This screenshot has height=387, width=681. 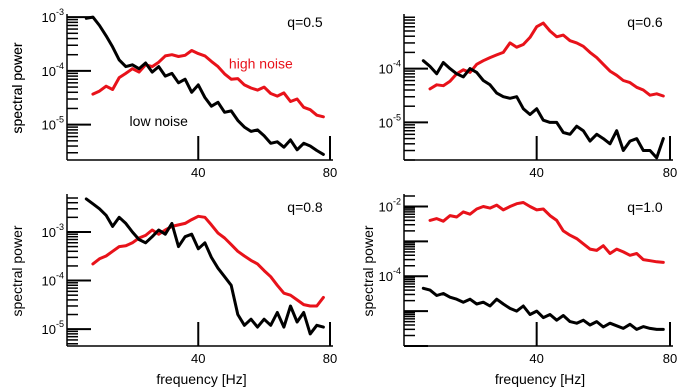 What do you see at coordinates (645, 207) in the screenshot?
I see `q-annotation: q=1.0` at bounding box center [645, 207].